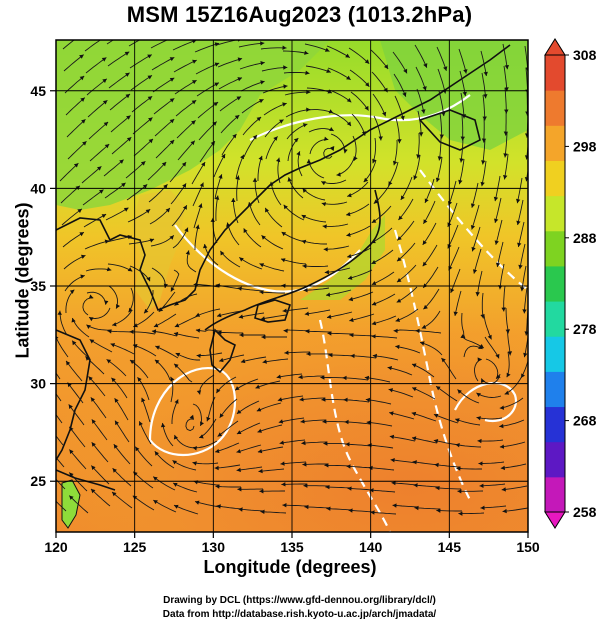 The width and height of the screenshot is (599, 625). Describe the element at coordinates (371, 547) in the screenshot. I see `x-tick-label: 140` at that location.